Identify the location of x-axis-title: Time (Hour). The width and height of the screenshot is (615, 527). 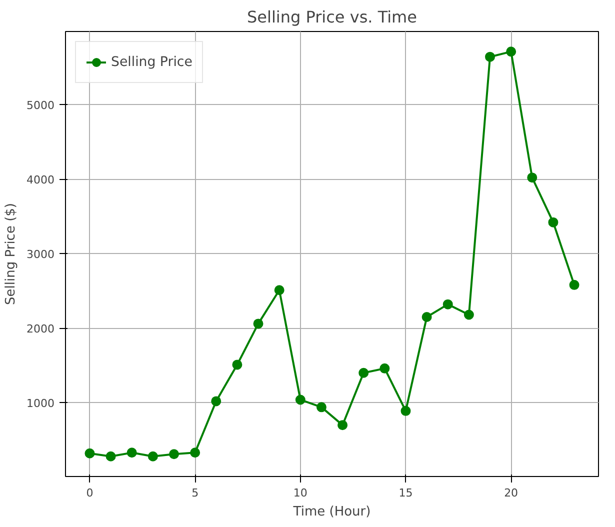
(331, 512).